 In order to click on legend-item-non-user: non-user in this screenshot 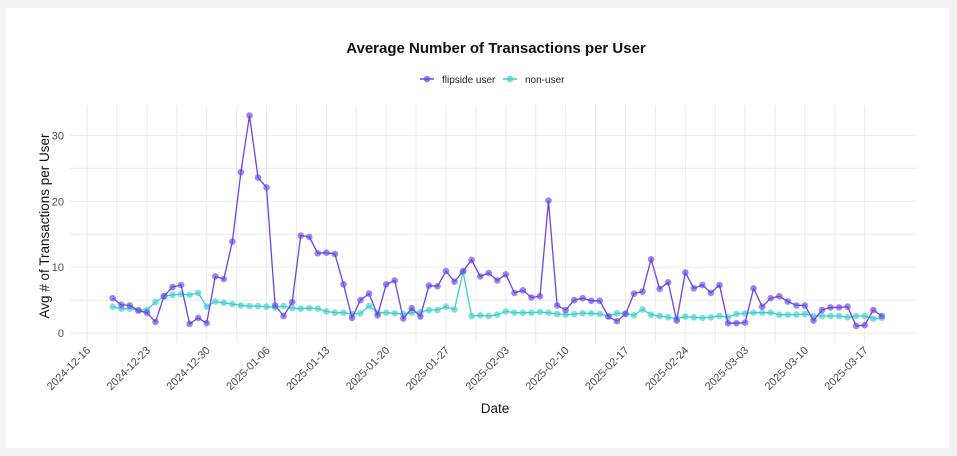, I will do `click(534, 80)`.